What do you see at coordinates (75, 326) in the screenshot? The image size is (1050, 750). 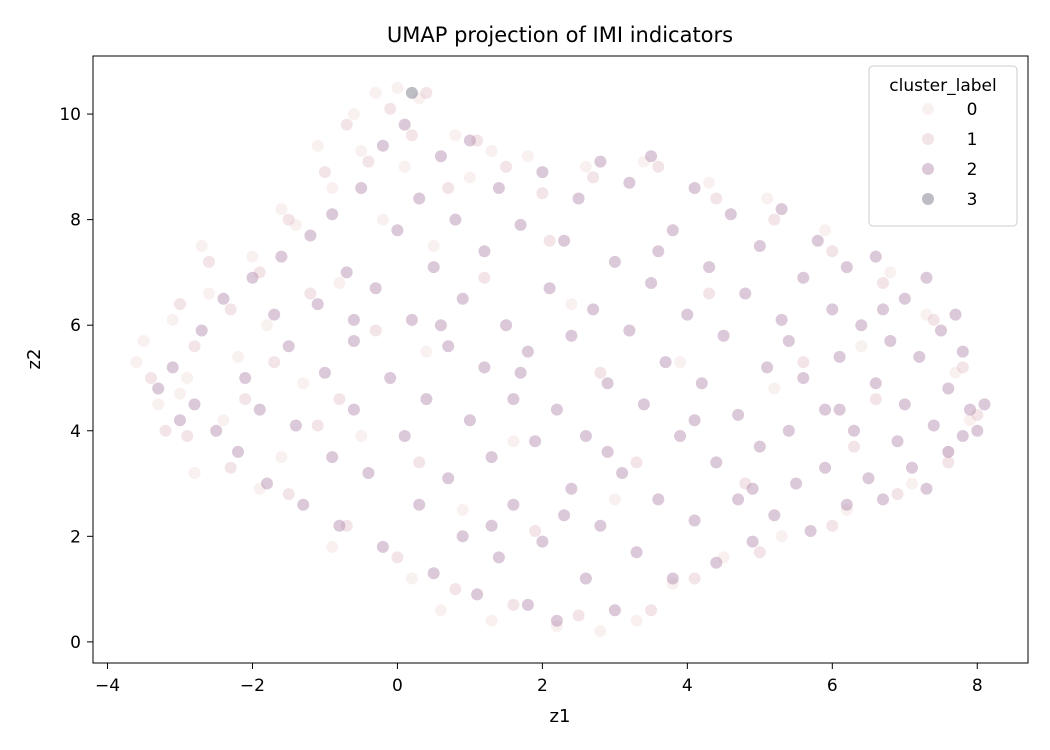 I see `y-tick-label: 6` at bounding box center [75, 326].